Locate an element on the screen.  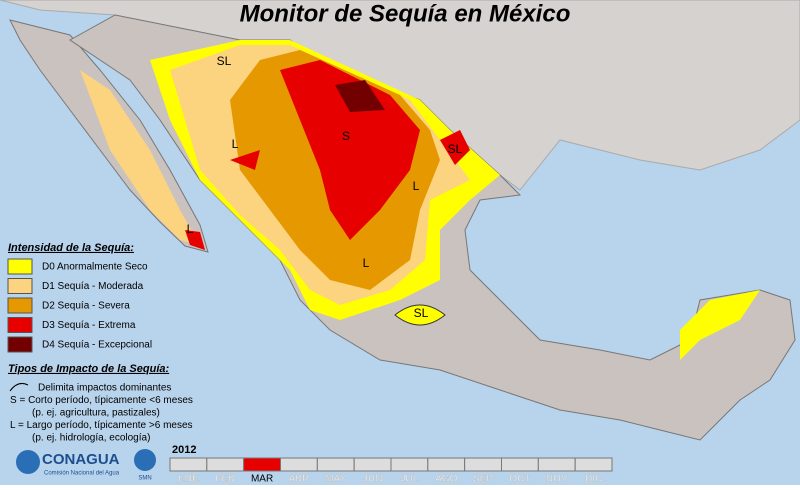
logo-subtitle: Comisión Nacional del Agua is located at coordinates (82, 474).